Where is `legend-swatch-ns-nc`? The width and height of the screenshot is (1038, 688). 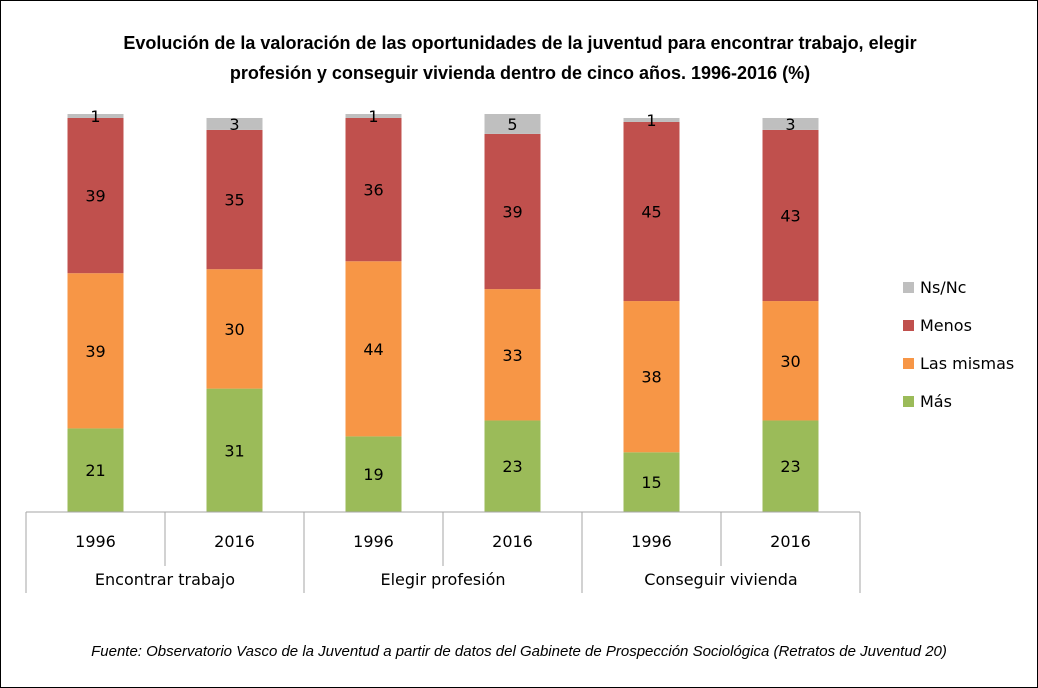
legend-swatch-ns-nc is located at coordinates (908, 287).